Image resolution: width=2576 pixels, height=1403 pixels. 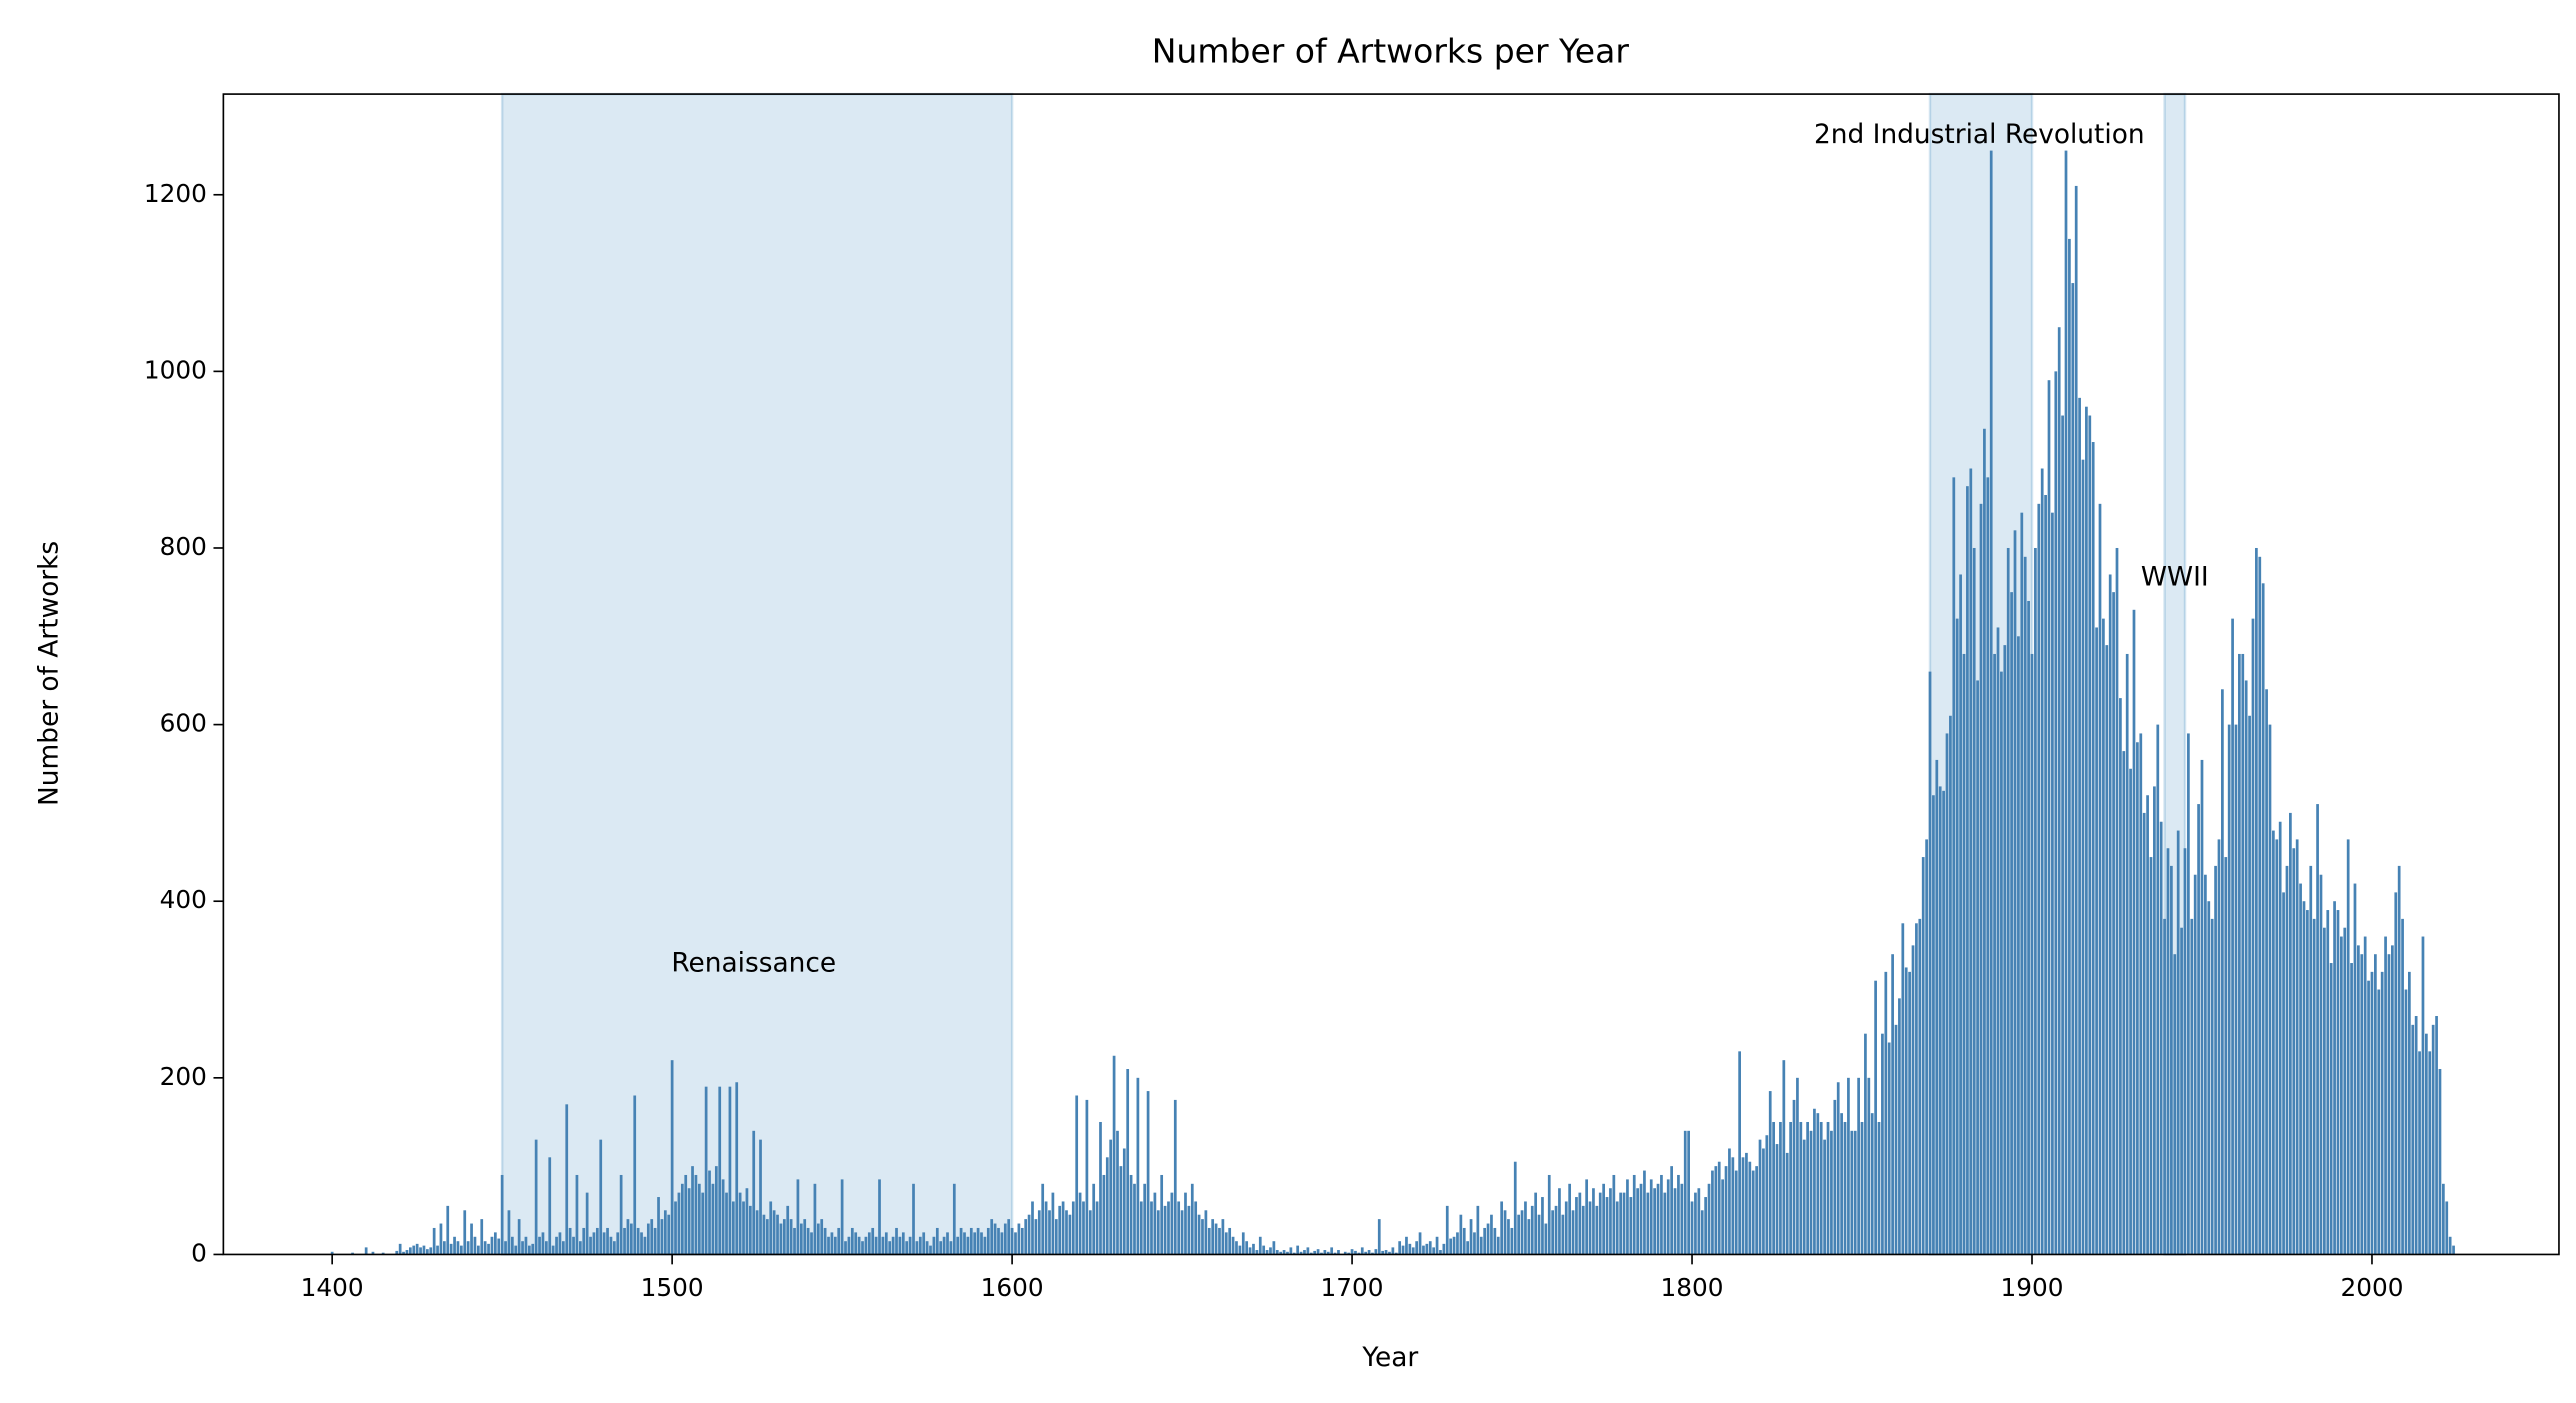 I want to click on annotation: 2nd Industrial Revolution, so click(x=1979, y=134).